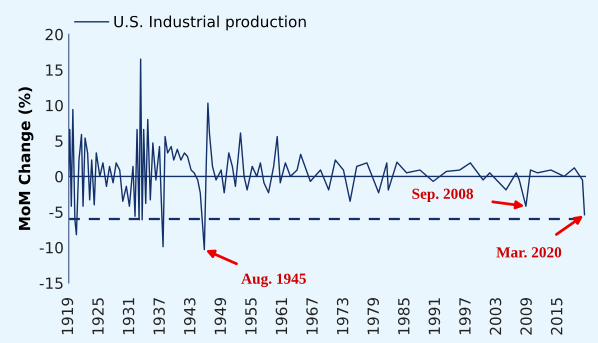  Describe the element at coordinates (312, 316) in the screenshot. I see `x-tick-label: 1967` at that location.